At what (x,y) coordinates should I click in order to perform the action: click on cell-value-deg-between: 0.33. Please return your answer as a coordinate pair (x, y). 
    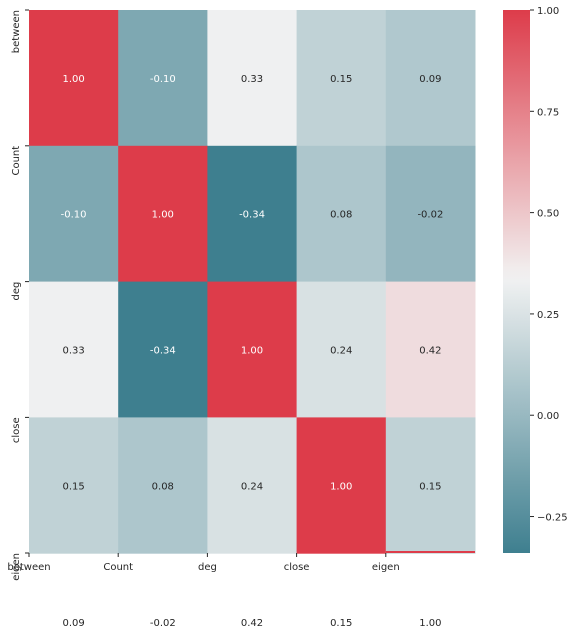
    Looking at the image, I should click on (73, 351).